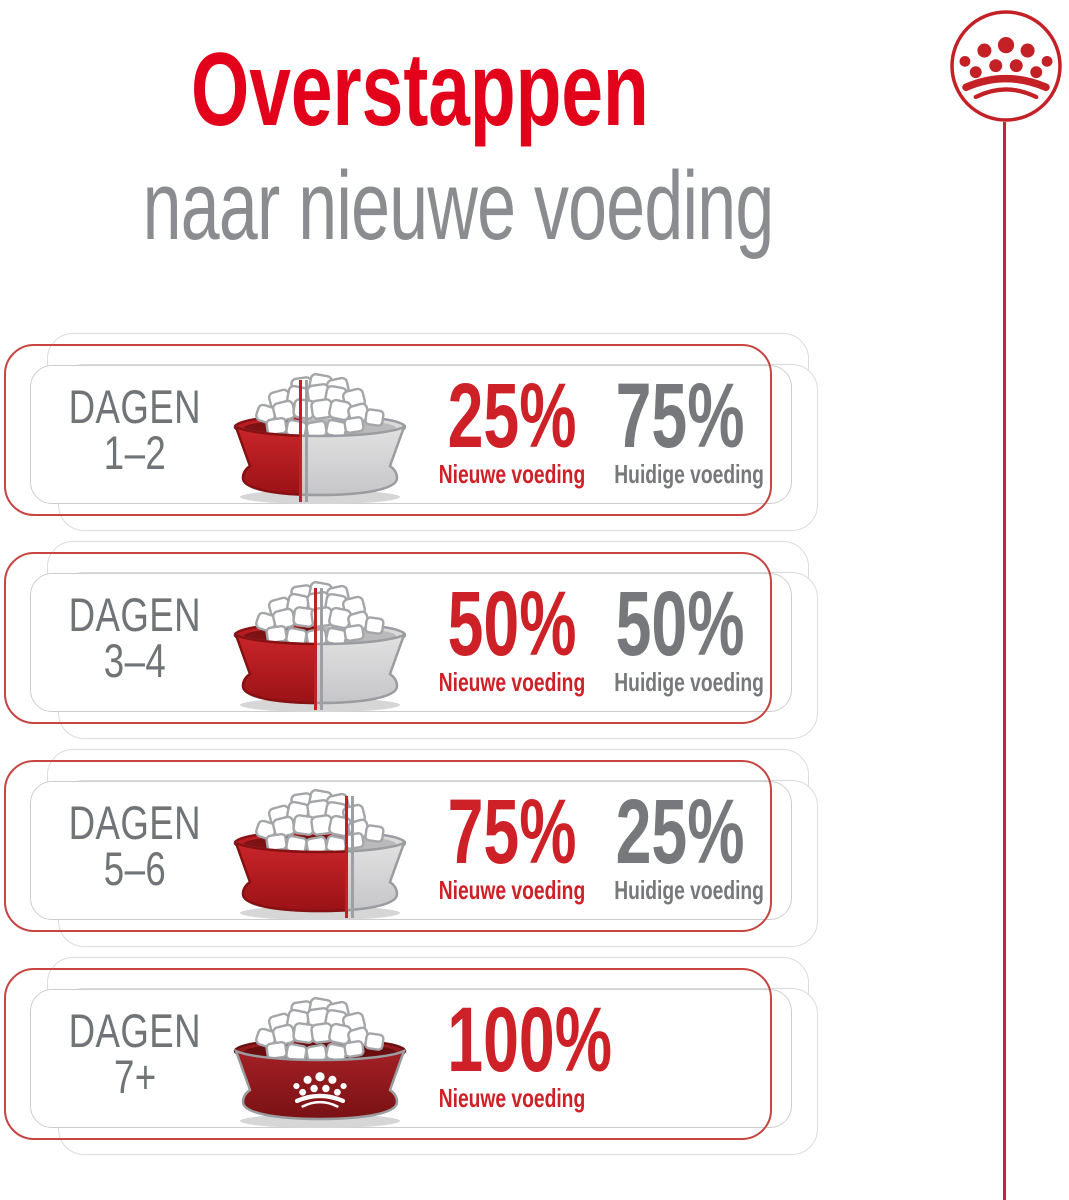 Image resolution: width=1069 pixels, height=1200 pixels. I want to click on current-food-stat: 50% Huidige voeding, so click(676, 635).